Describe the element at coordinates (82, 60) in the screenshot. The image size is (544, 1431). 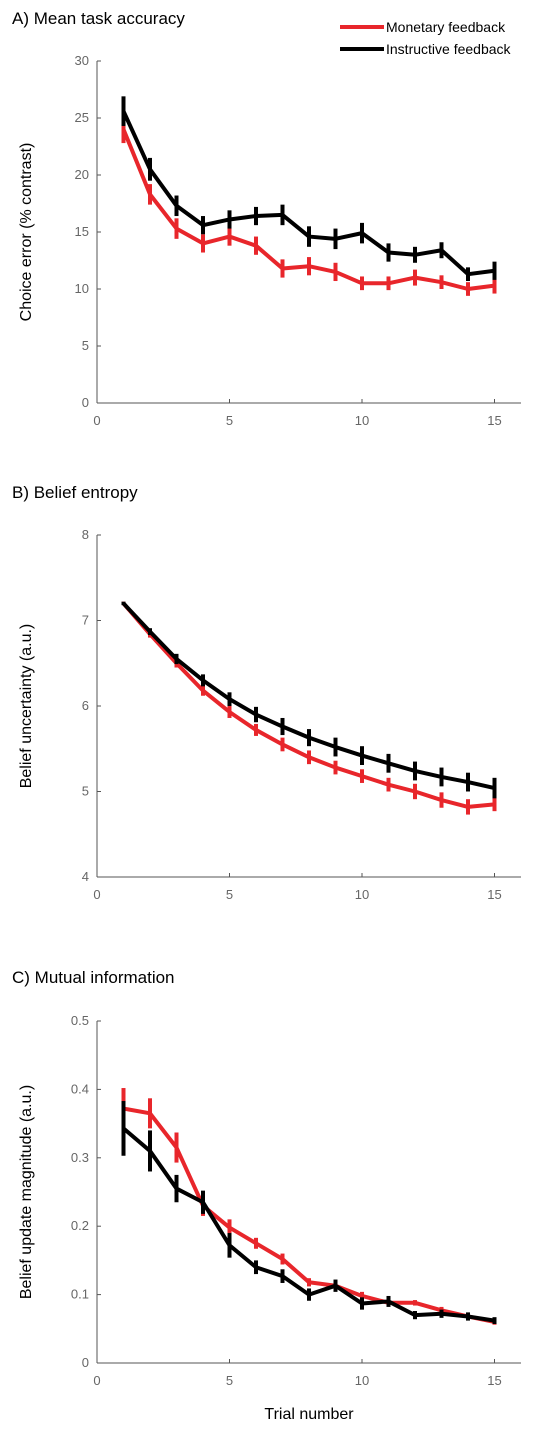
I see `y-tick-label: 30` at that location.